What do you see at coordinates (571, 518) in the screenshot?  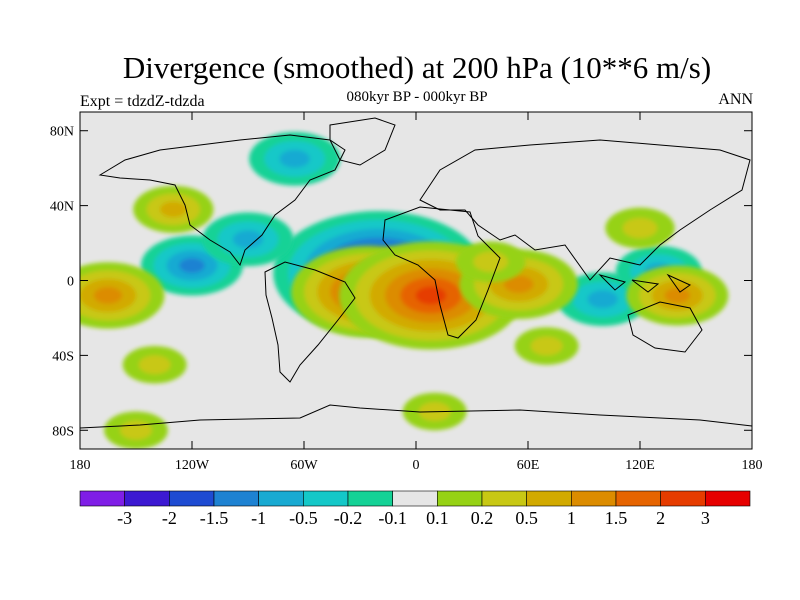 I see `colorbar-label: 1` at bounding box center [571, 518].